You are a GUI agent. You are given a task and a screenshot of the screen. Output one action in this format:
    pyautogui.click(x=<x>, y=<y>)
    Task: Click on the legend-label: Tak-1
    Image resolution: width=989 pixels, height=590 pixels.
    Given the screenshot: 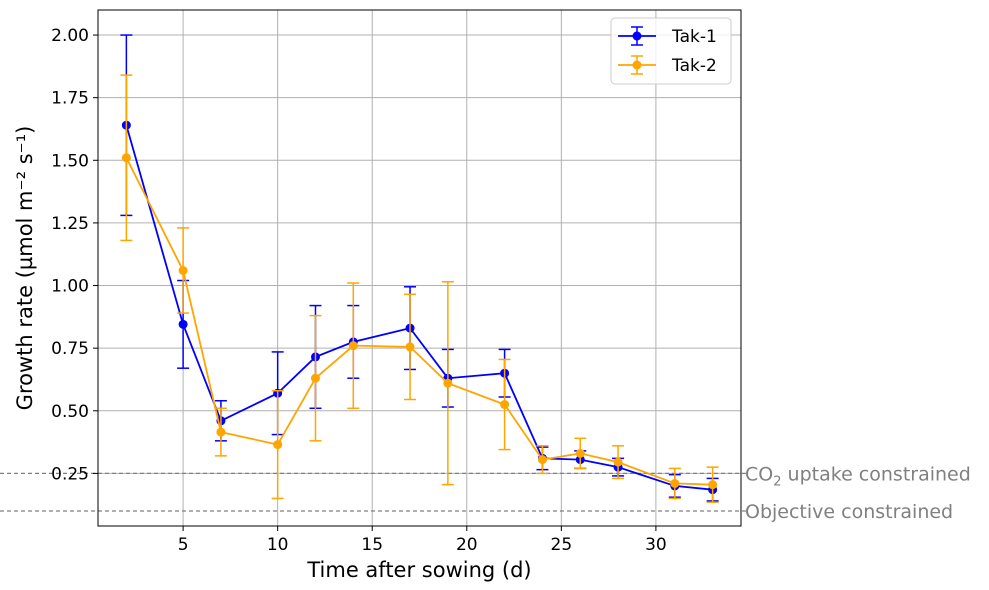 What is the action you would take?
    pyautogui.click(x=694, y=37)
    